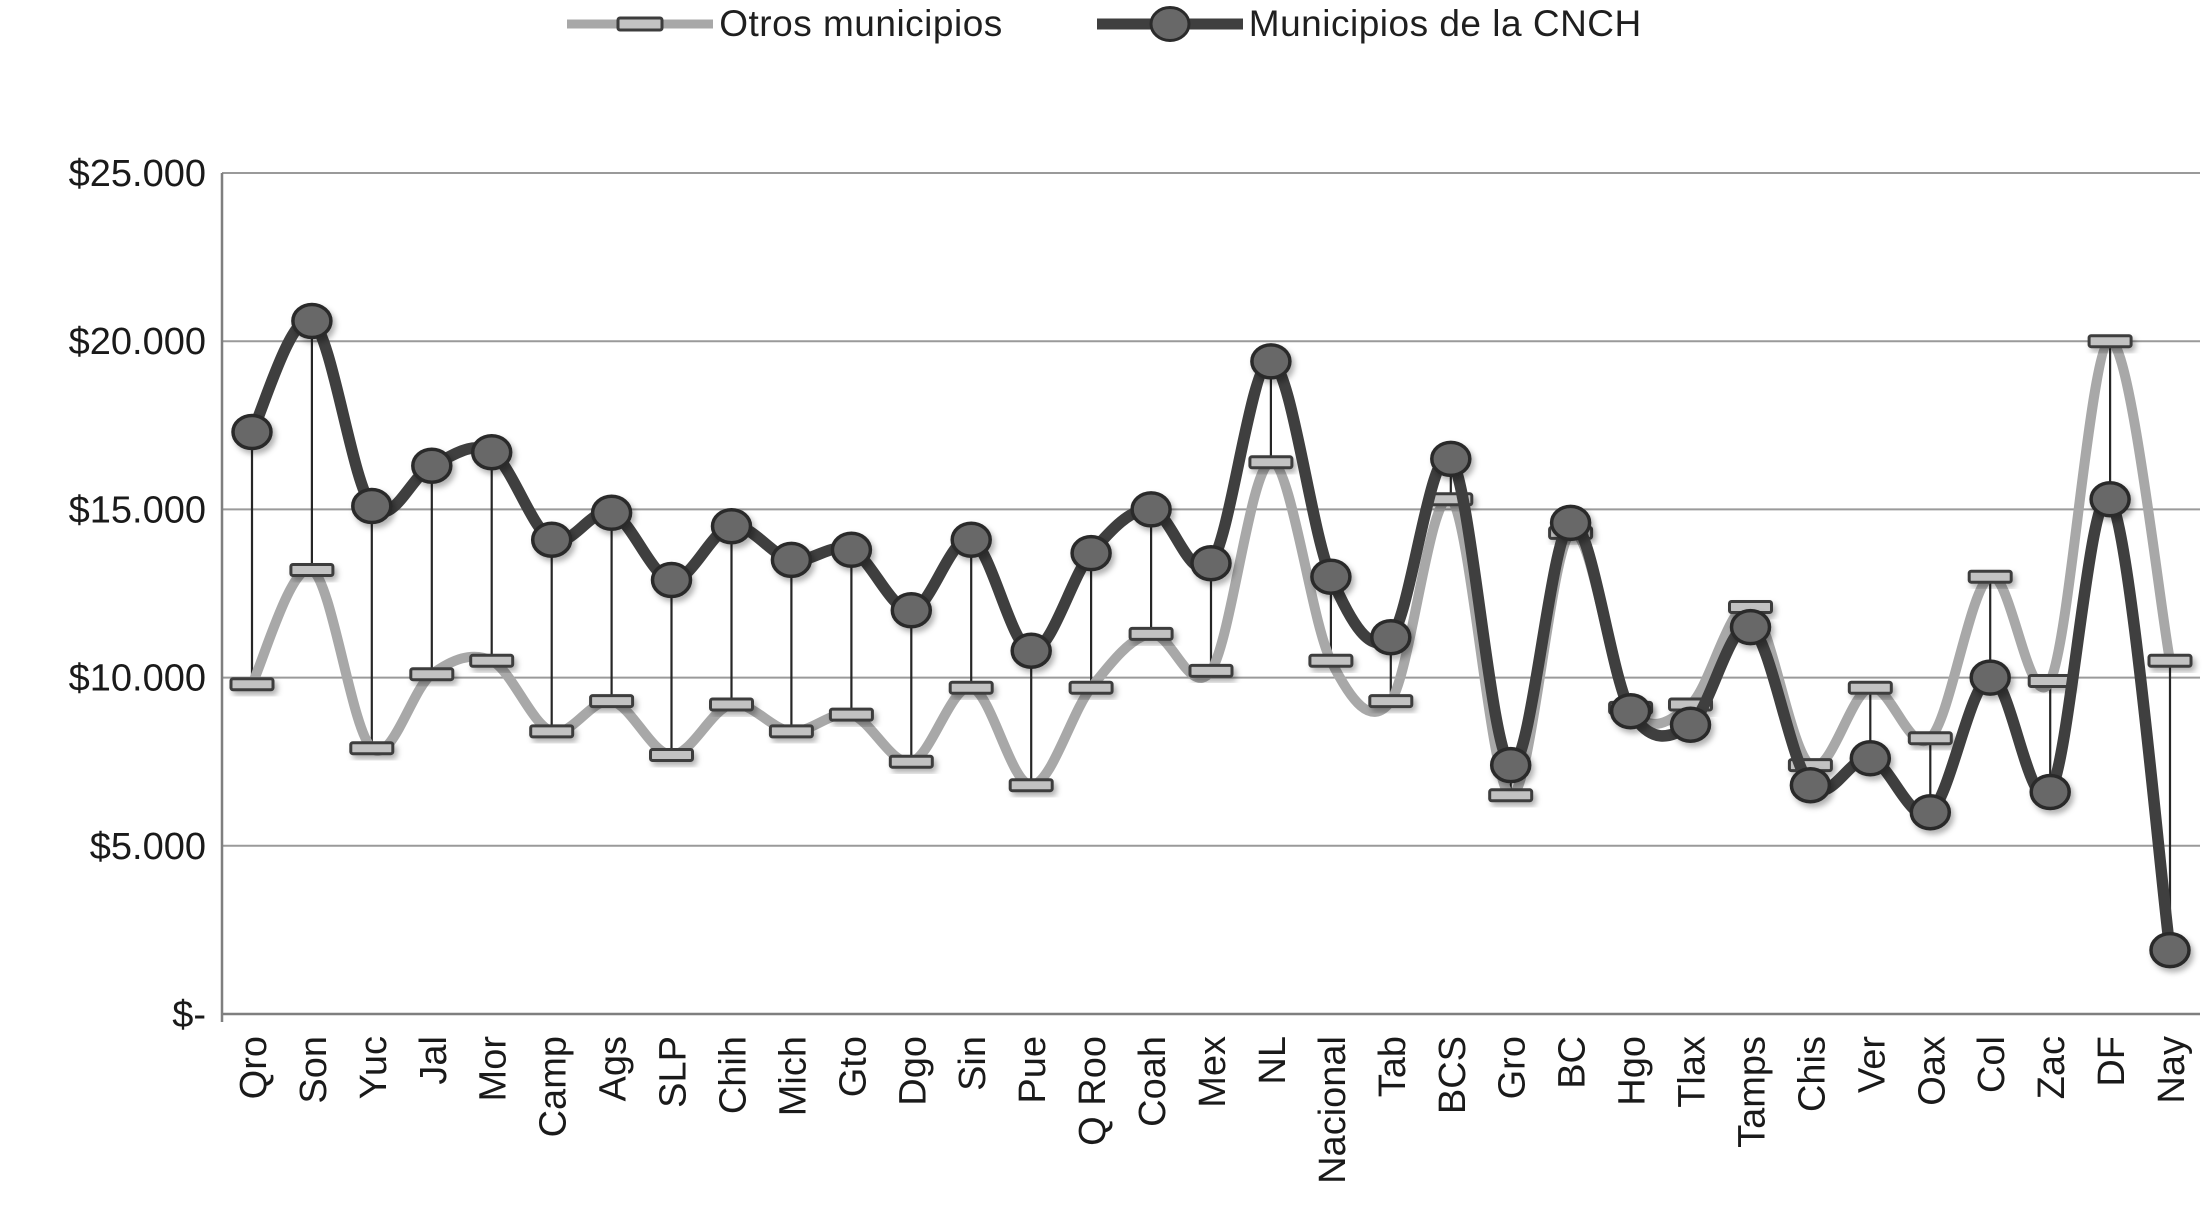  I want to click on x-tick-label-Mor: Mor, so click(494, 1069).